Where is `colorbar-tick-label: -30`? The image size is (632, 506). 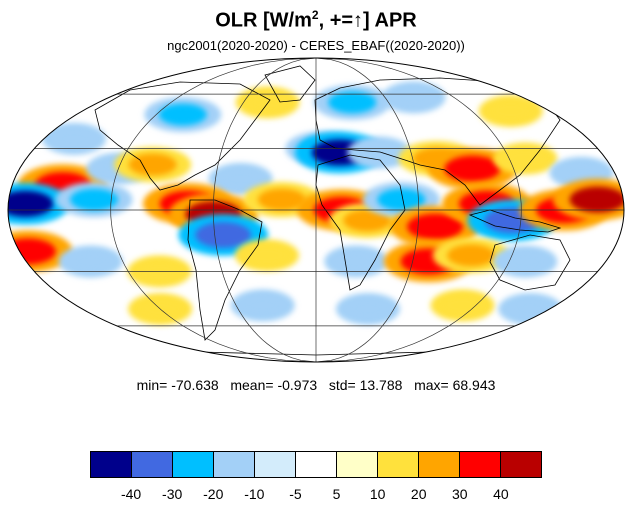
colorbar-tick-label: -30 is located at coordinates (172, 494).